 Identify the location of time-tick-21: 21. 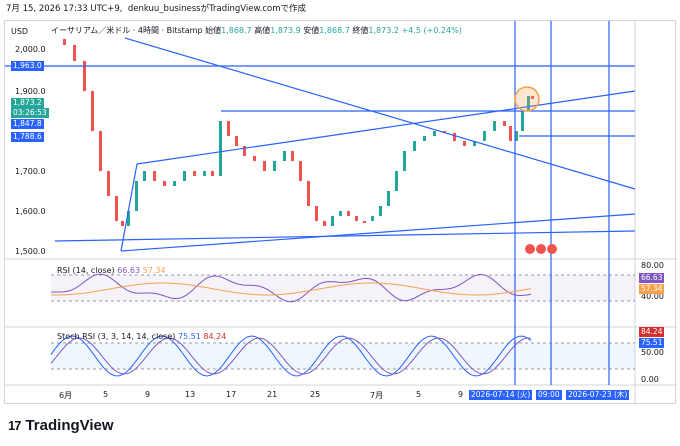
(272, 394).